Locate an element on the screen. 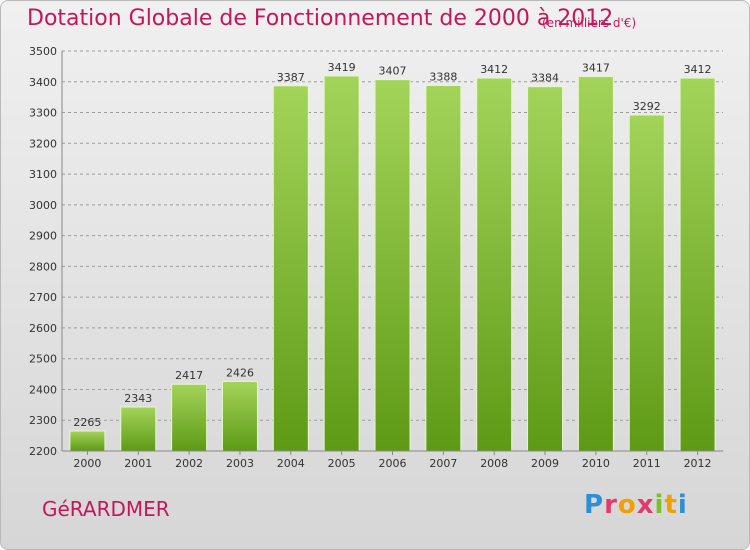 The height and width of the screenshot is (550, 750). y-tick-label: 3500 is located at coordinates (43, 51).